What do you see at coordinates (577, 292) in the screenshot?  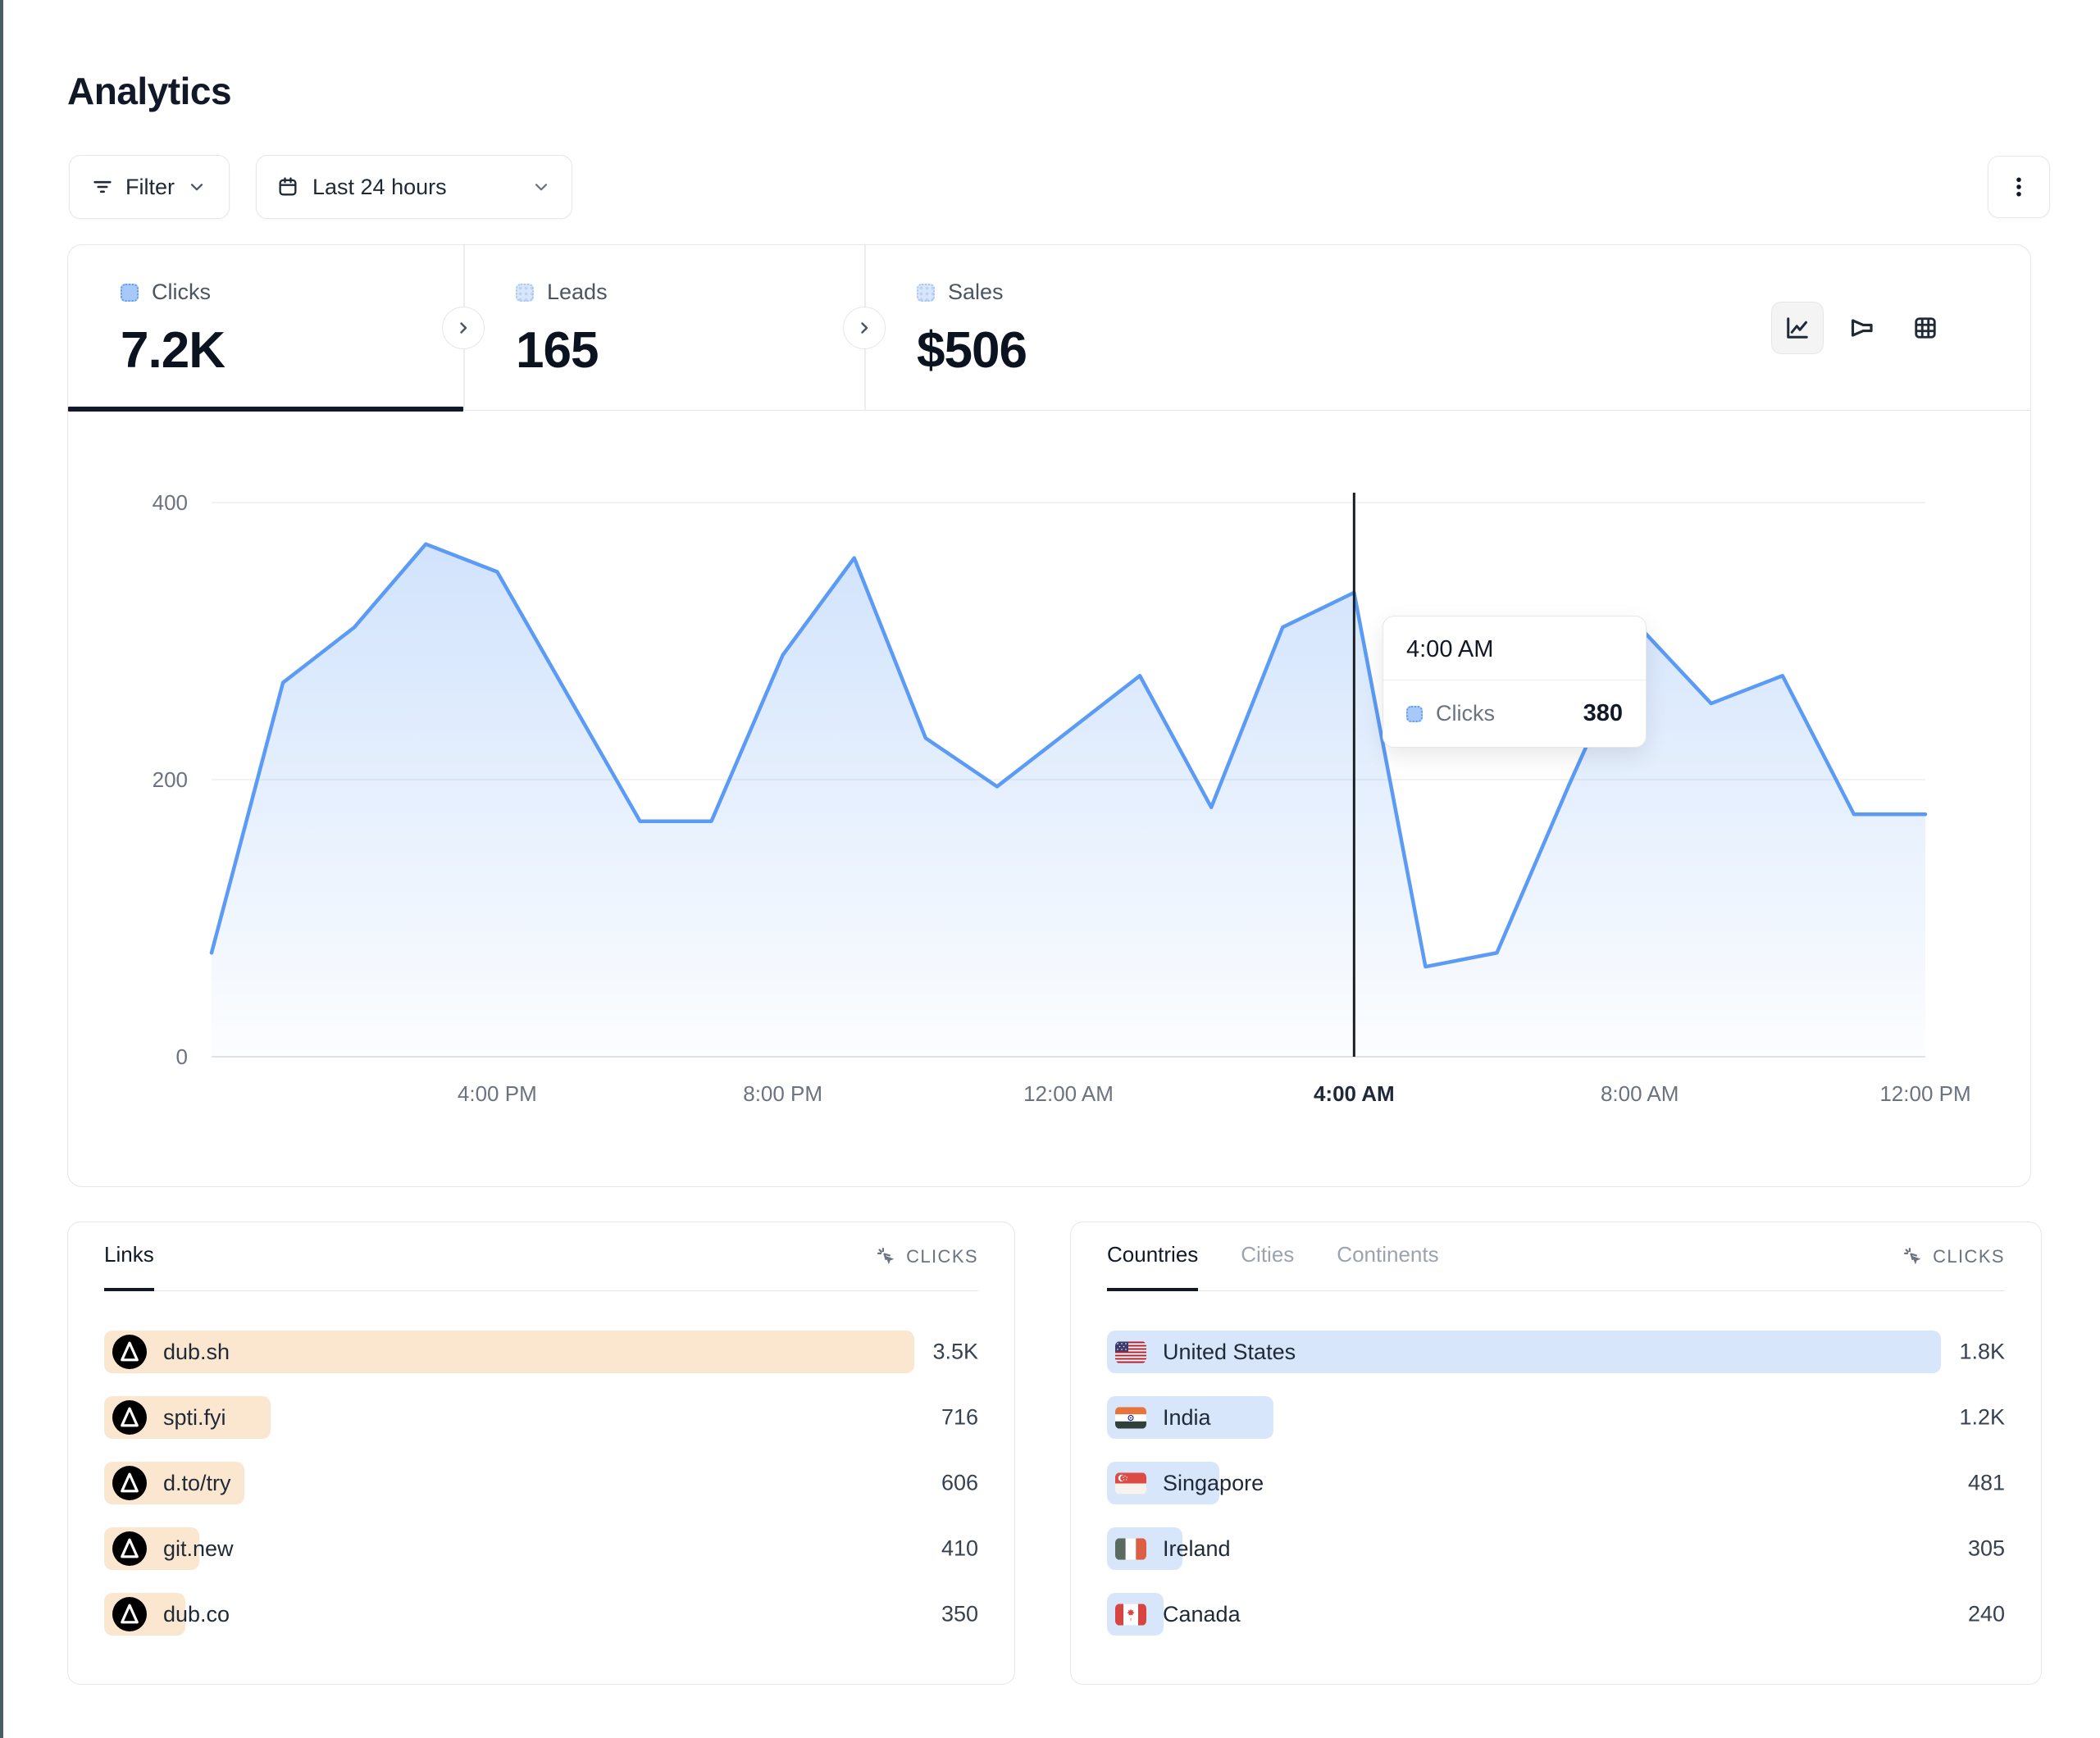 I see `leads-tab-label: Leads` at bounding box center [577, 292].